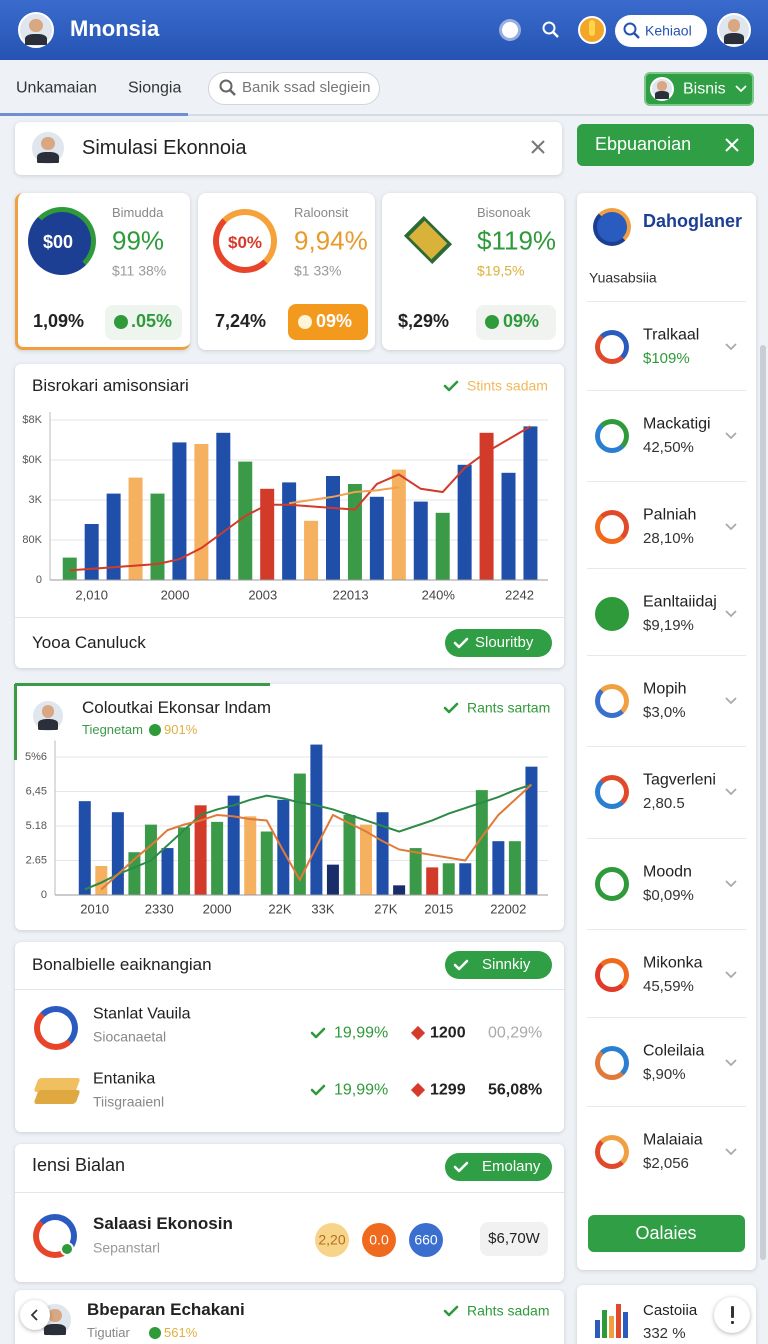 This screenshot has width=768, height=1344. What do you see at coordinates (155, 730) in the screenshot?
I see `change-icon` at bounding box center [155, 730].